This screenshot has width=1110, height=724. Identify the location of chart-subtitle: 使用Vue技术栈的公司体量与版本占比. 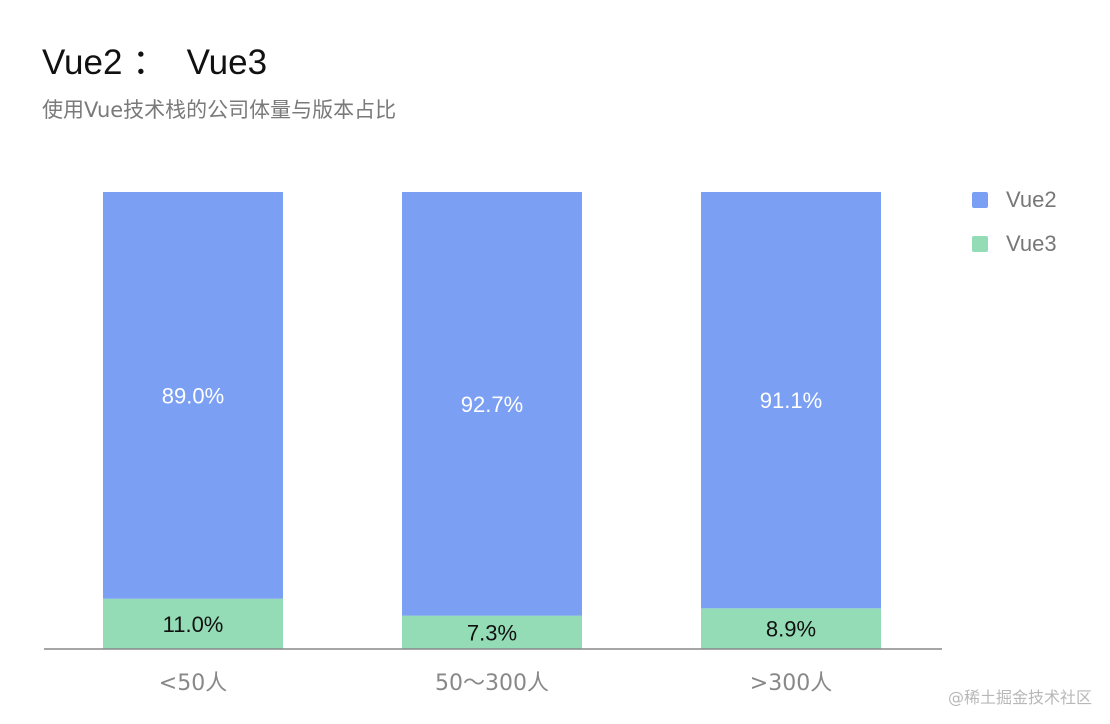
(219, 110).